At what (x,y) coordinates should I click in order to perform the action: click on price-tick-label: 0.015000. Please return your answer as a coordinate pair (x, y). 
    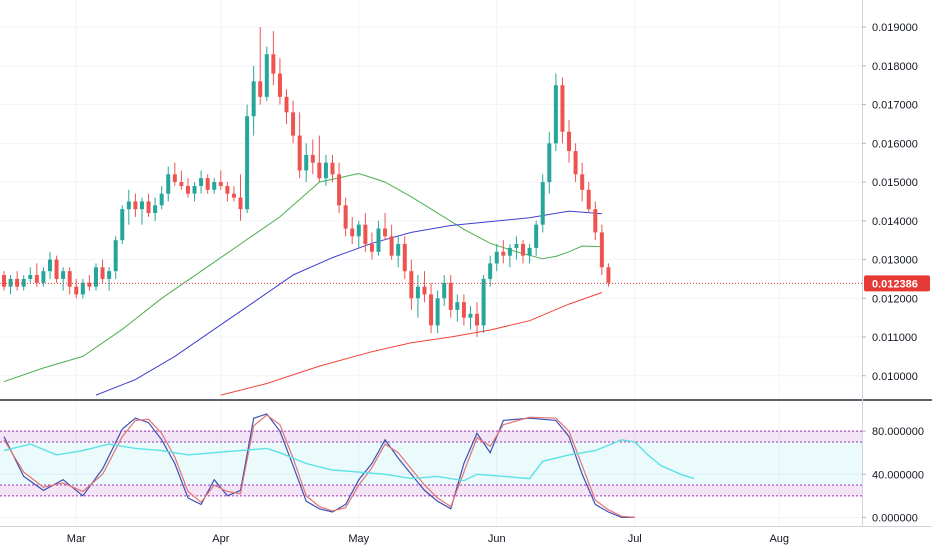
    Looking at the image, I should click on (895, 183).